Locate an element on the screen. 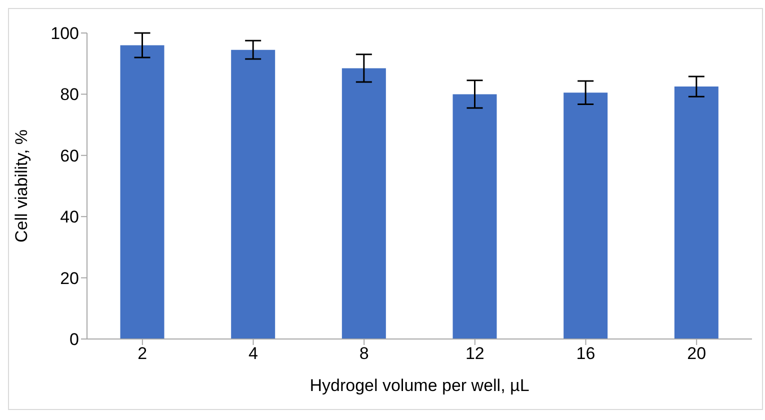 The height and width of the screenshot is (420, 765). x-tick-label: 8 is located at coordinates (364, 354).